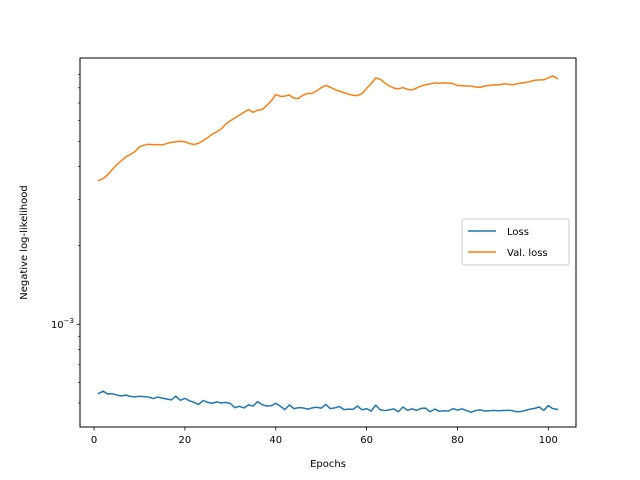 This screenshot has height=480, width=640. What do you see at coordinates (328, 464) in the screenshot?
I see `x-axis-label: Epochs` at bounding box center [328, 464].